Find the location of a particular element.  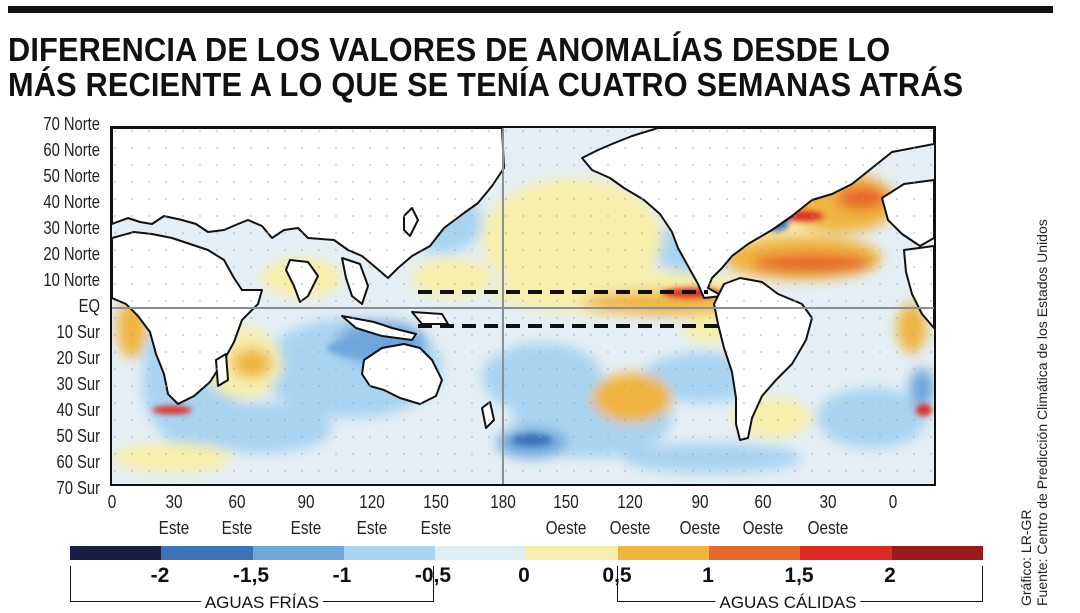

lat-label-10s: 10 Sur is located at coordinates (78, 332).